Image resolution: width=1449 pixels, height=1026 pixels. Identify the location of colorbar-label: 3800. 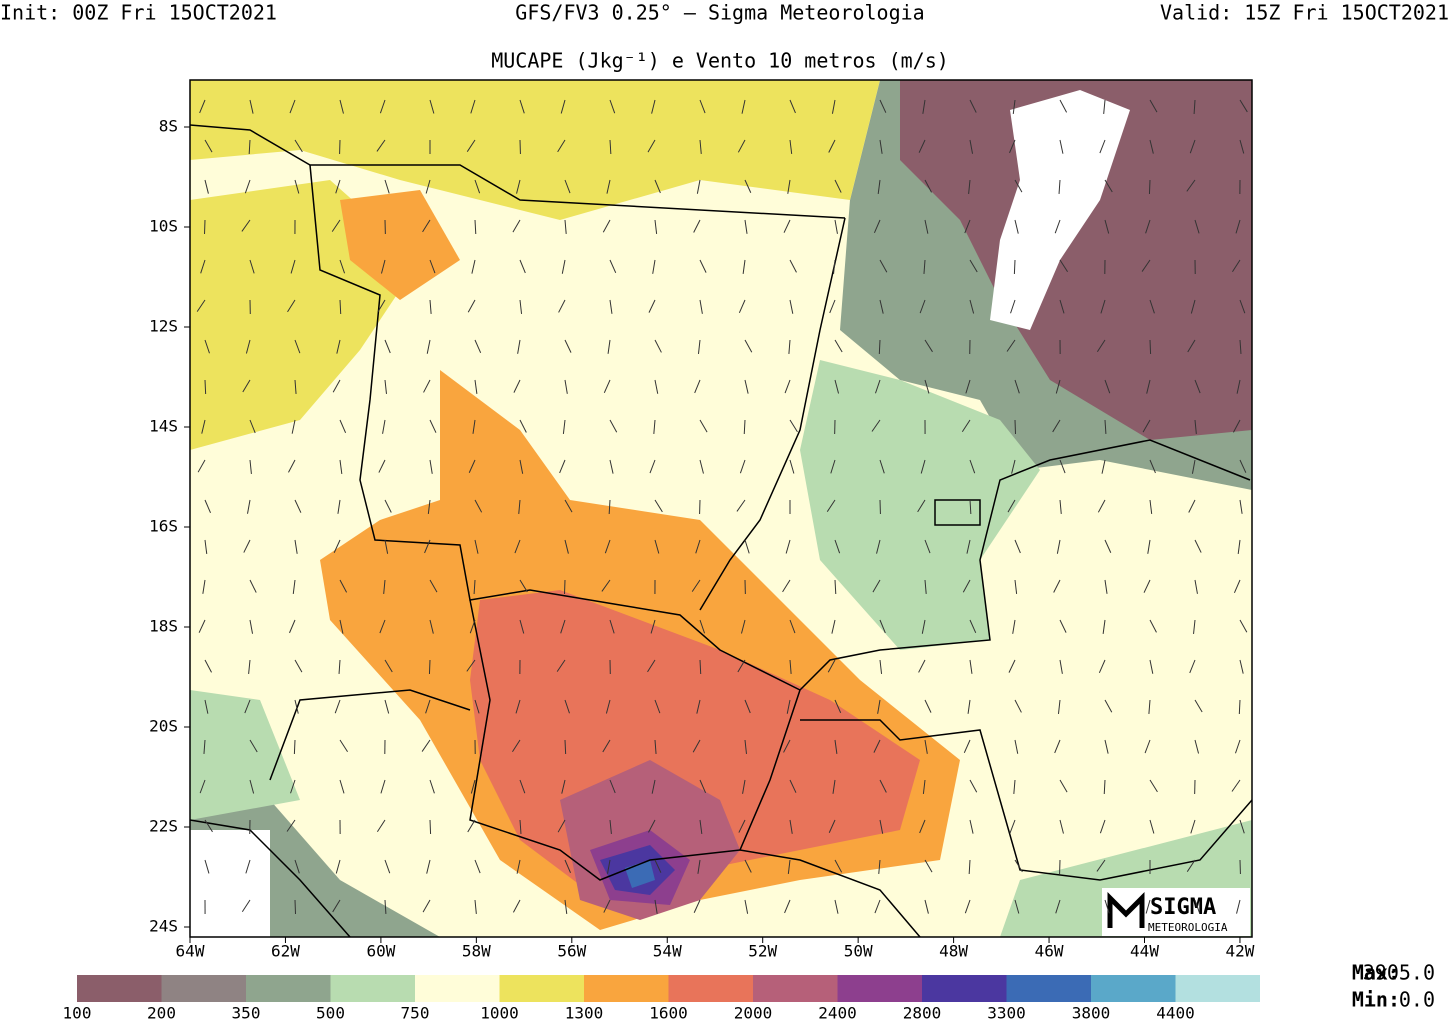
(1091, 1013).